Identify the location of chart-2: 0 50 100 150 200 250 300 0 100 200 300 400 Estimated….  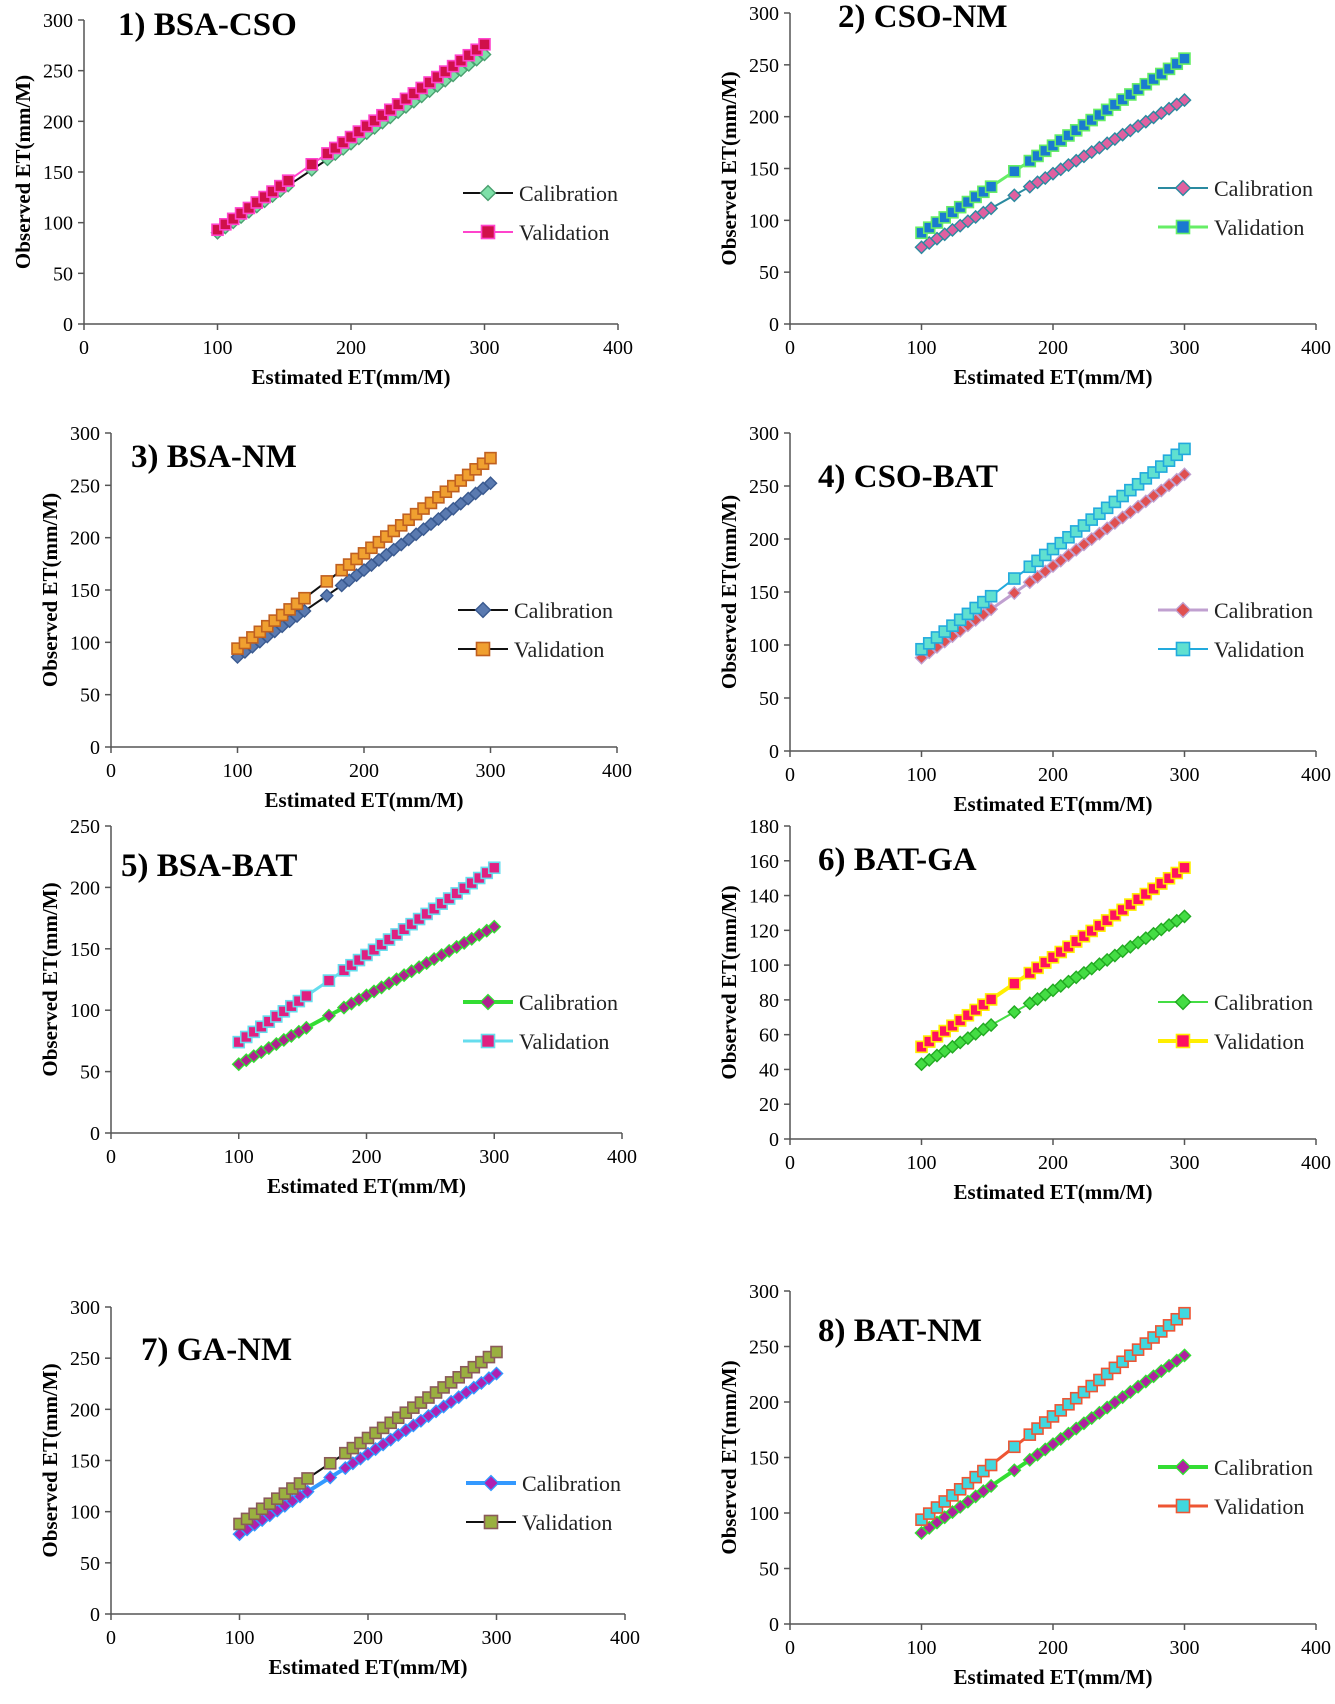
(1024, 194).